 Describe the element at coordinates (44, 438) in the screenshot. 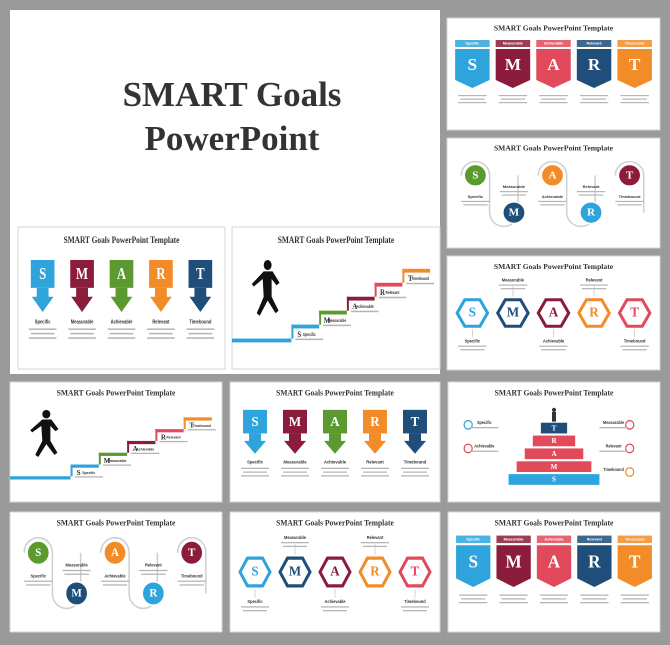

I see `person-body` at that location.